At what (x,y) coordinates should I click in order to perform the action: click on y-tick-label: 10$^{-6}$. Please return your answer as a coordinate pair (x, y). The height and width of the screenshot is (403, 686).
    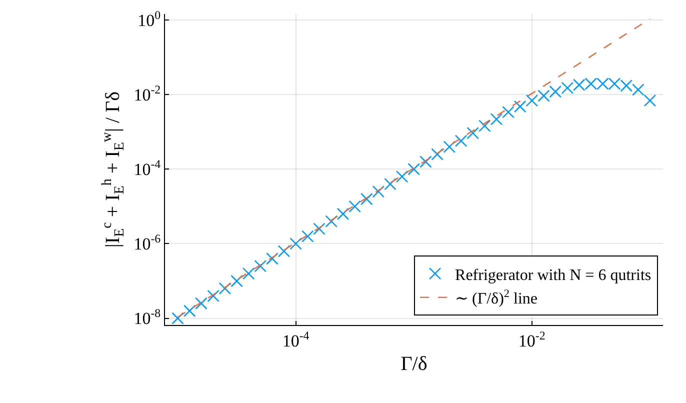
    Looking at the image, I should click on (147, 243).